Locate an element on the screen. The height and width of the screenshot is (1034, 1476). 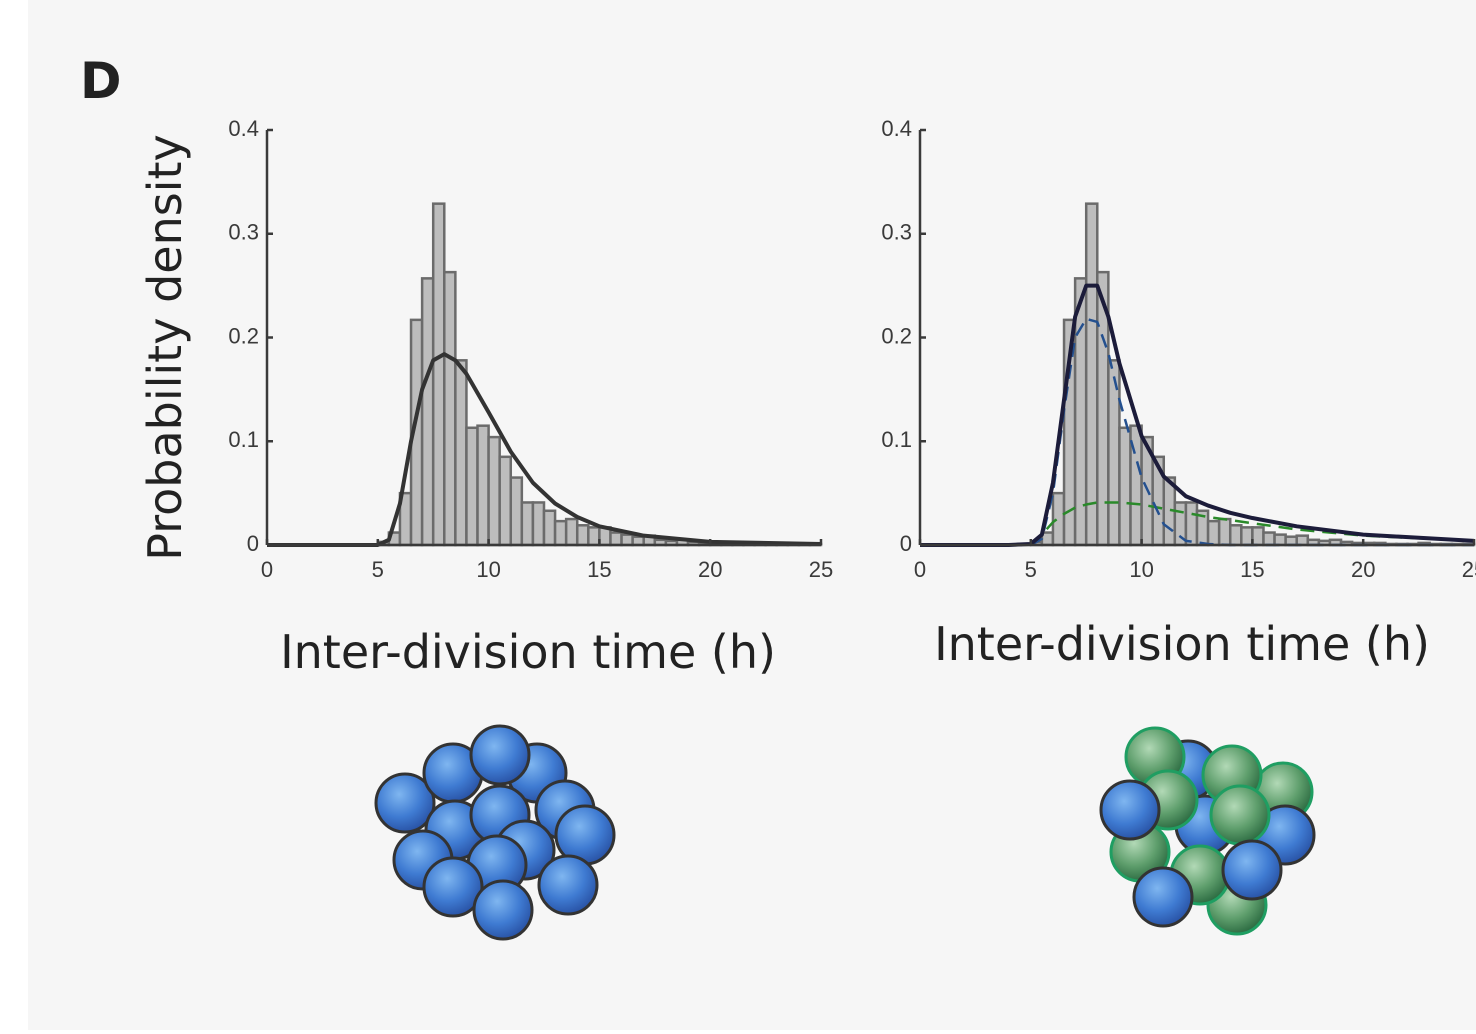
panel-label: D is located at coordinates (101, 81).